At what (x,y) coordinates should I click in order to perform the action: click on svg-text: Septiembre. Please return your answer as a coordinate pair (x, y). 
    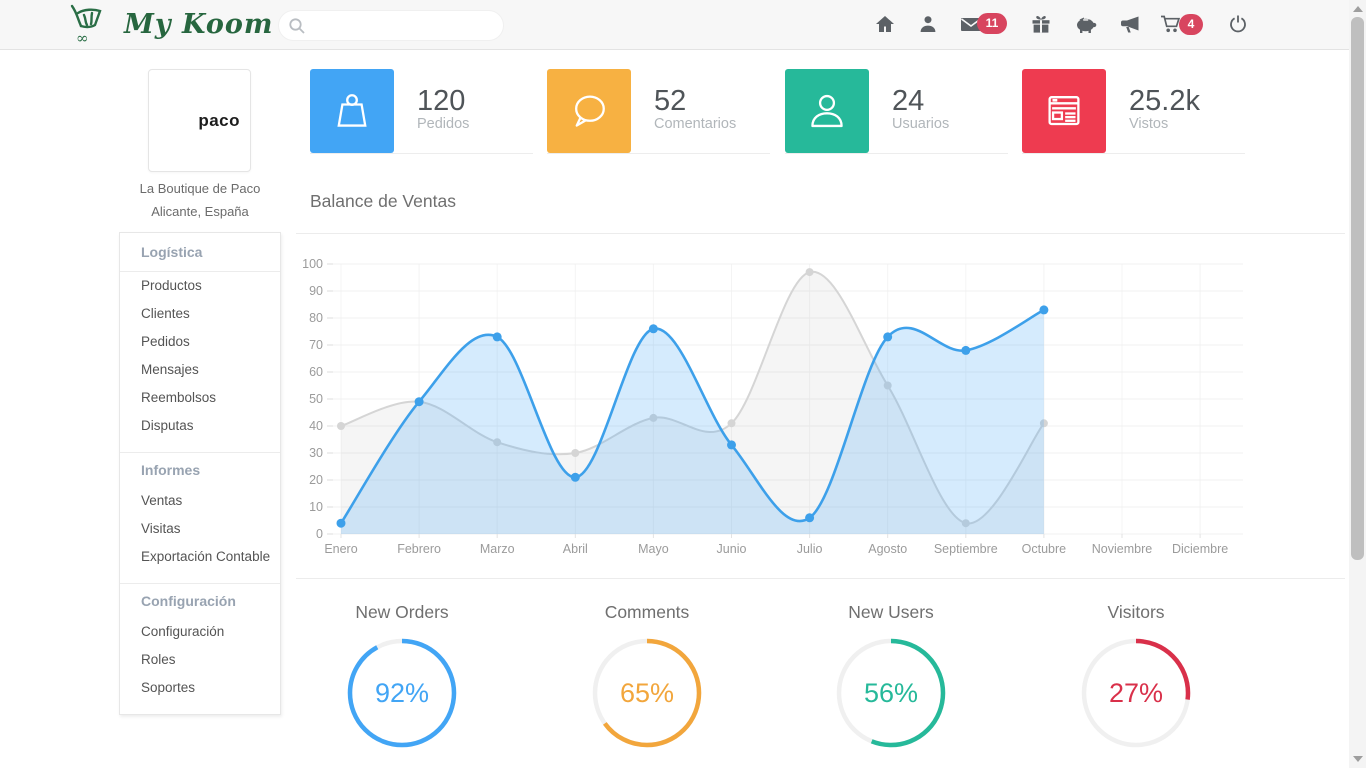
    Looking at the image, I should click on (966, 549).